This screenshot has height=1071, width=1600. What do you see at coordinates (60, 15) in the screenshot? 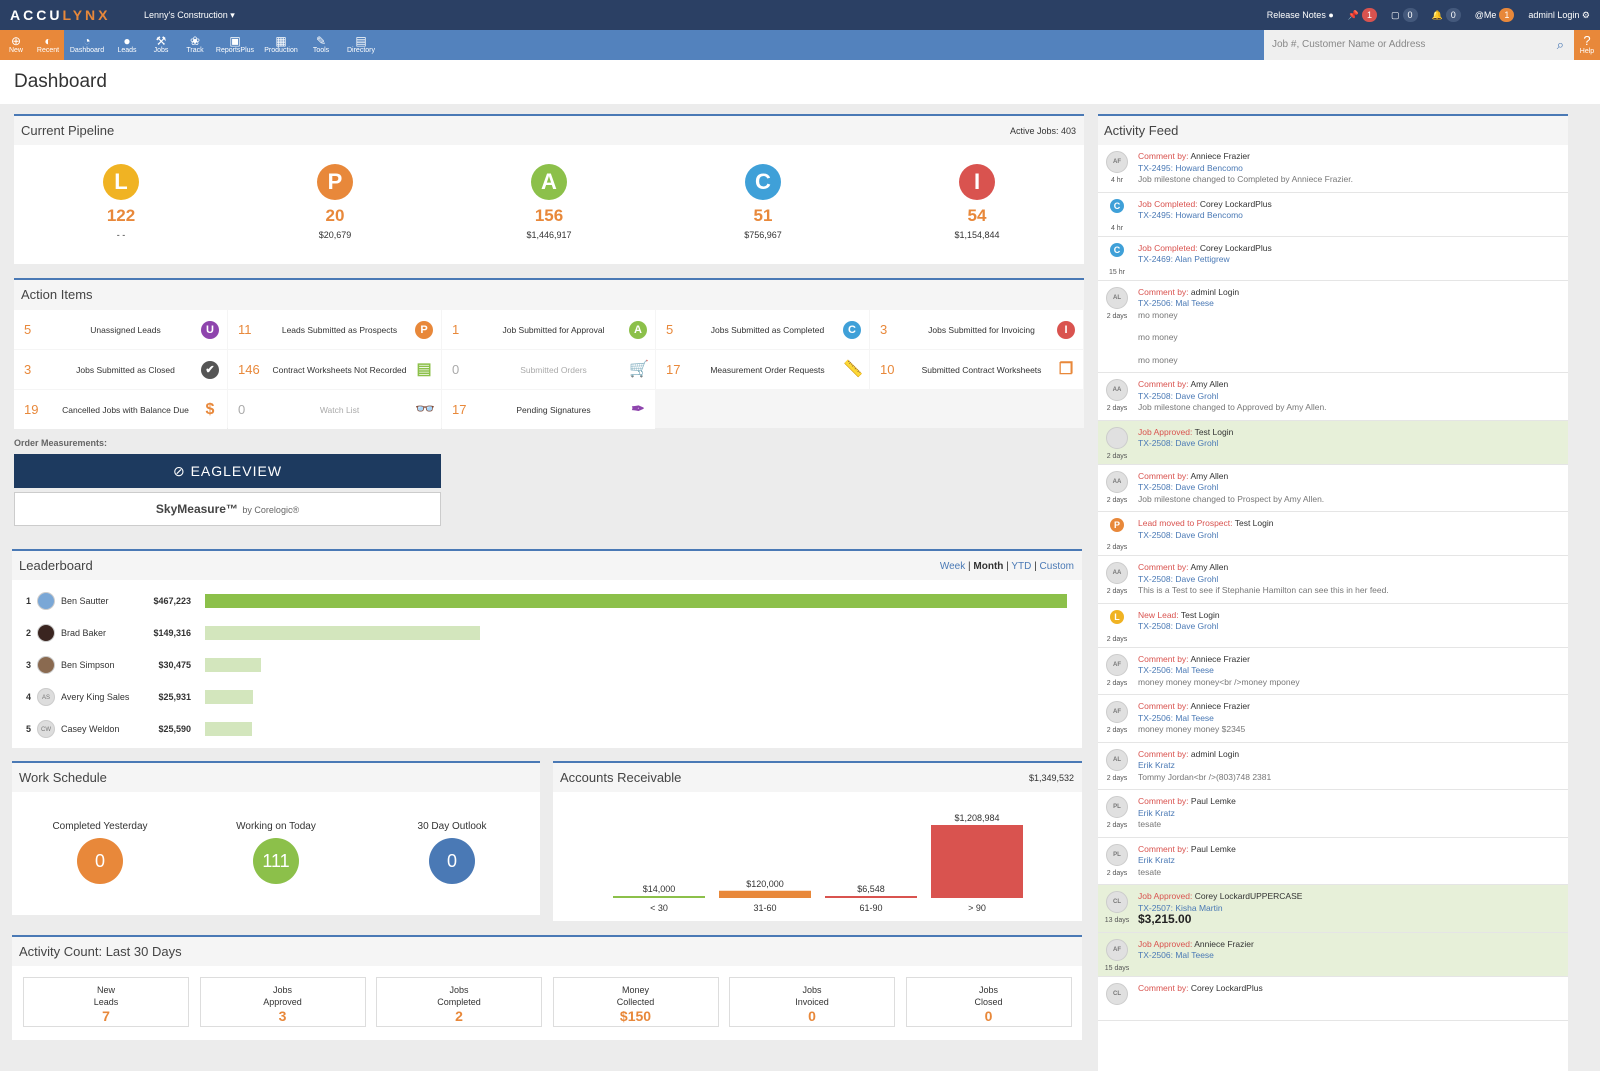
I see `acculynx-logo: ACCULYNX` at bounding box center [60, 15].